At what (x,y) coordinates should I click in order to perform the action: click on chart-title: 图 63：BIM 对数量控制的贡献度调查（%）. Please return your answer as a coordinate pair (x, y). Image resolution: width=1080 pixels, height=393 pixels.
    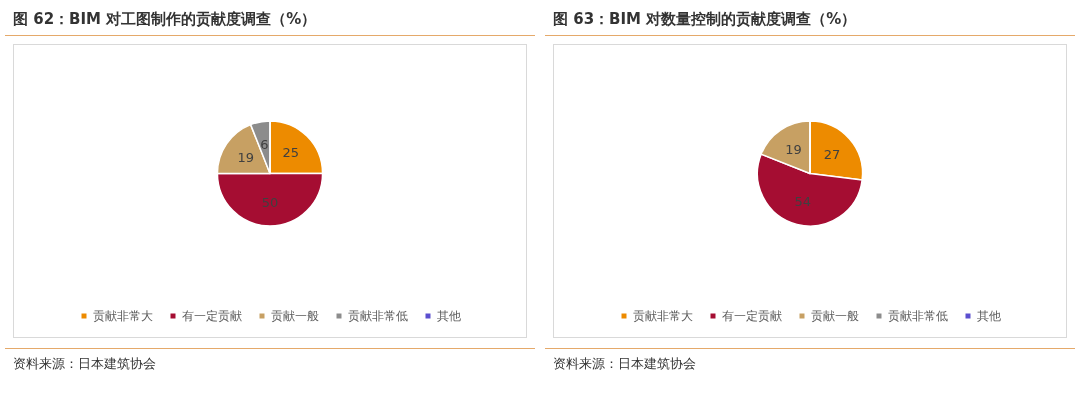
    Looking at the image, I should click on (810, 18).